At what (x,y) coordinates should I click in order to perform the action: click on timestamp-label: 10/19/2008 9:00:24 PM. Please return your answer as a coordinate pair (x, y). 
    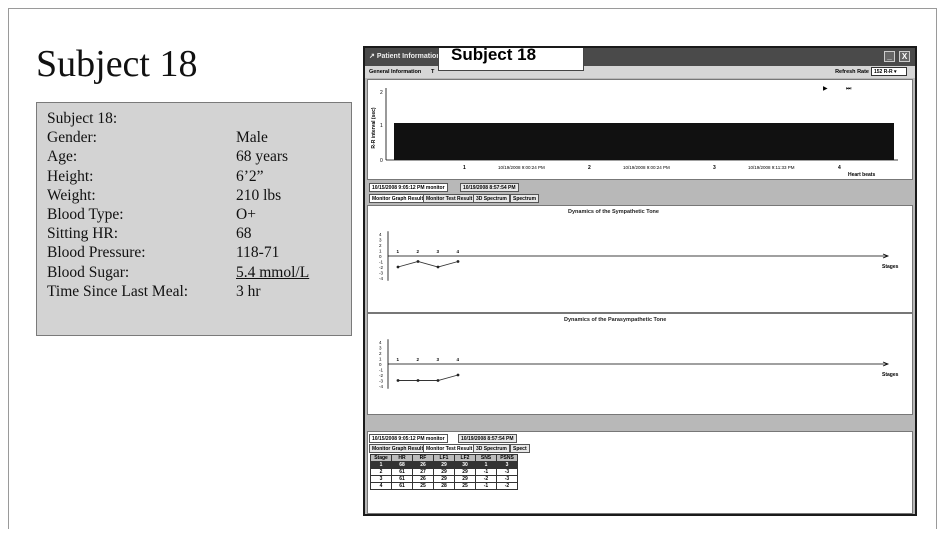
    Looking at the image, I should click on (521, 167).